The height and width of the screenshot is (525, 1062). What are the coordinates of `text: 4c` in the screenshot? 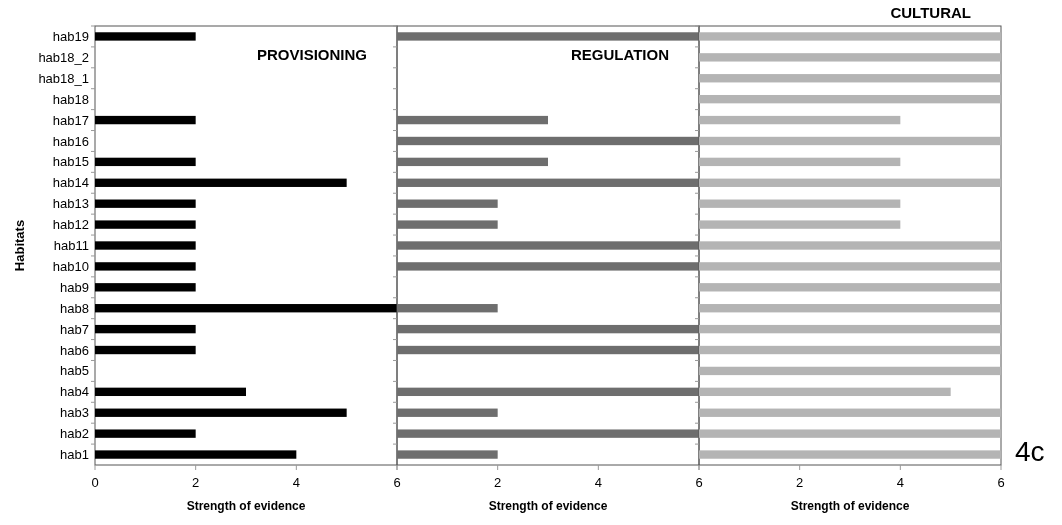 It's located at (1030, 451).